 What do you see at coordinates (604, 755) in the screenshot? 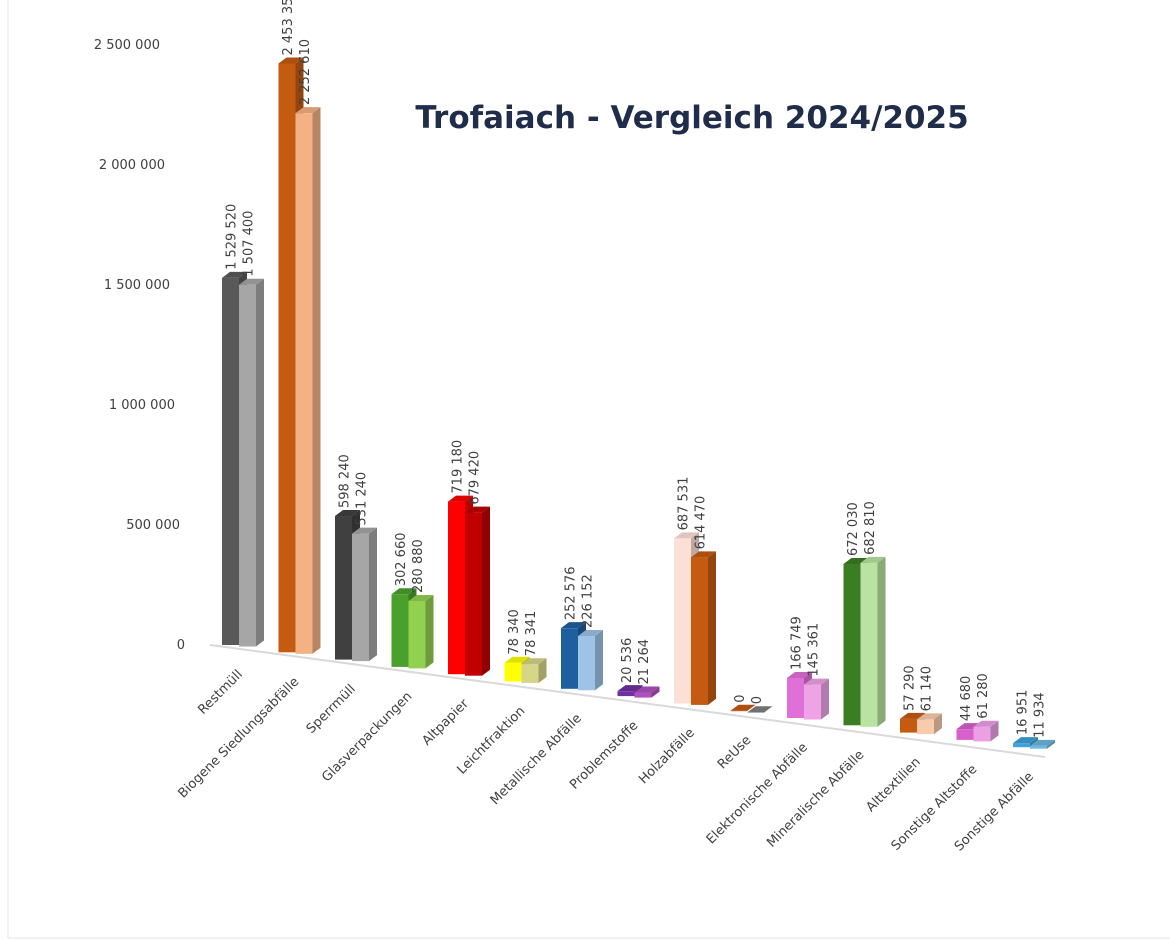
I see `x-tick-label: Problemstoffe` at bounding box center [604, 755].